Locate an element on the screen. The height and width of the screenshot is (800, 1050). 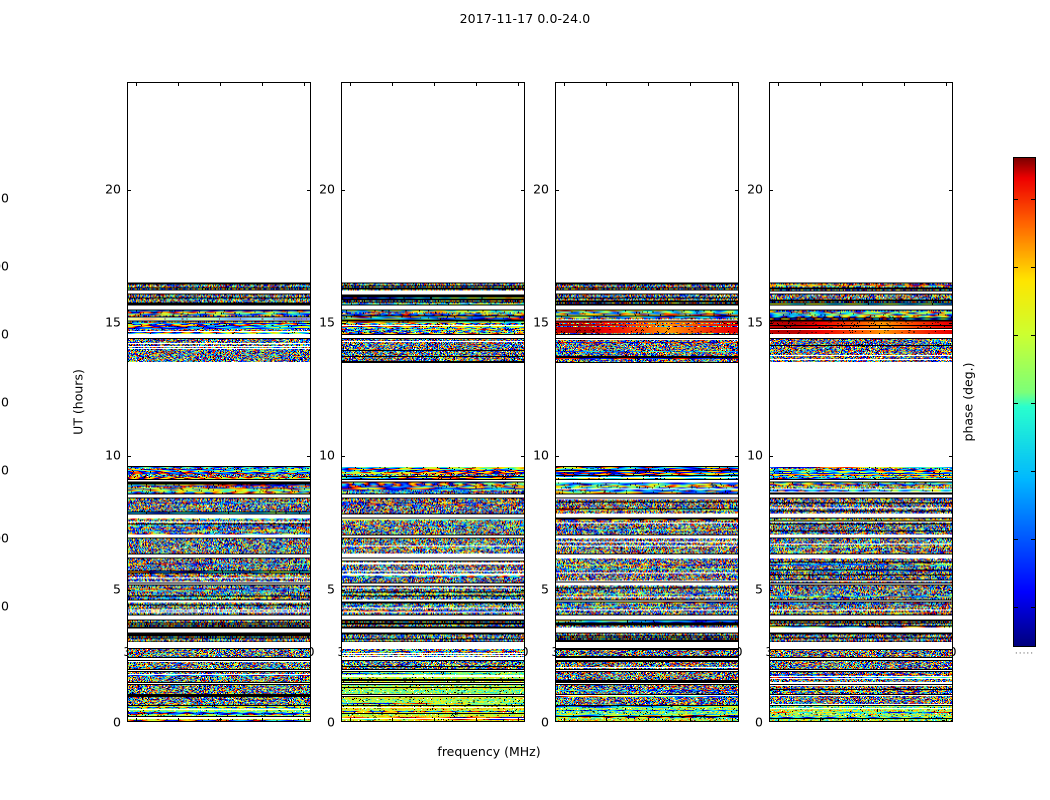
heatmap-image-xy is located at coordinates (647, 402).